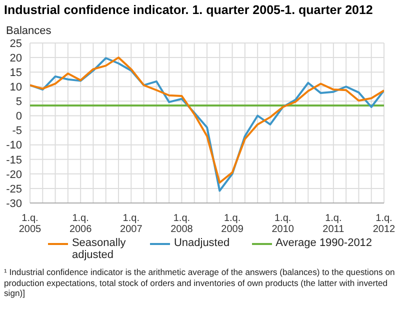 This screenshot has height=320, width=400. What do you see at coordinates (80, 224) in the screenshot?
I see `x-tick-label: 1.q. 2006` at bounding box center [80, 224].